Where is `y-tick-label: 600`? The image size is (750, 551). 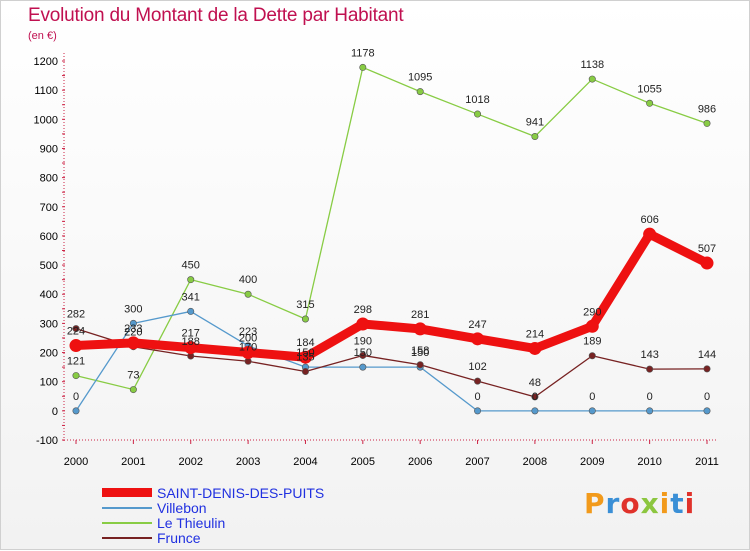
y-tick-label: 600 is located at coordinates (49, 237).